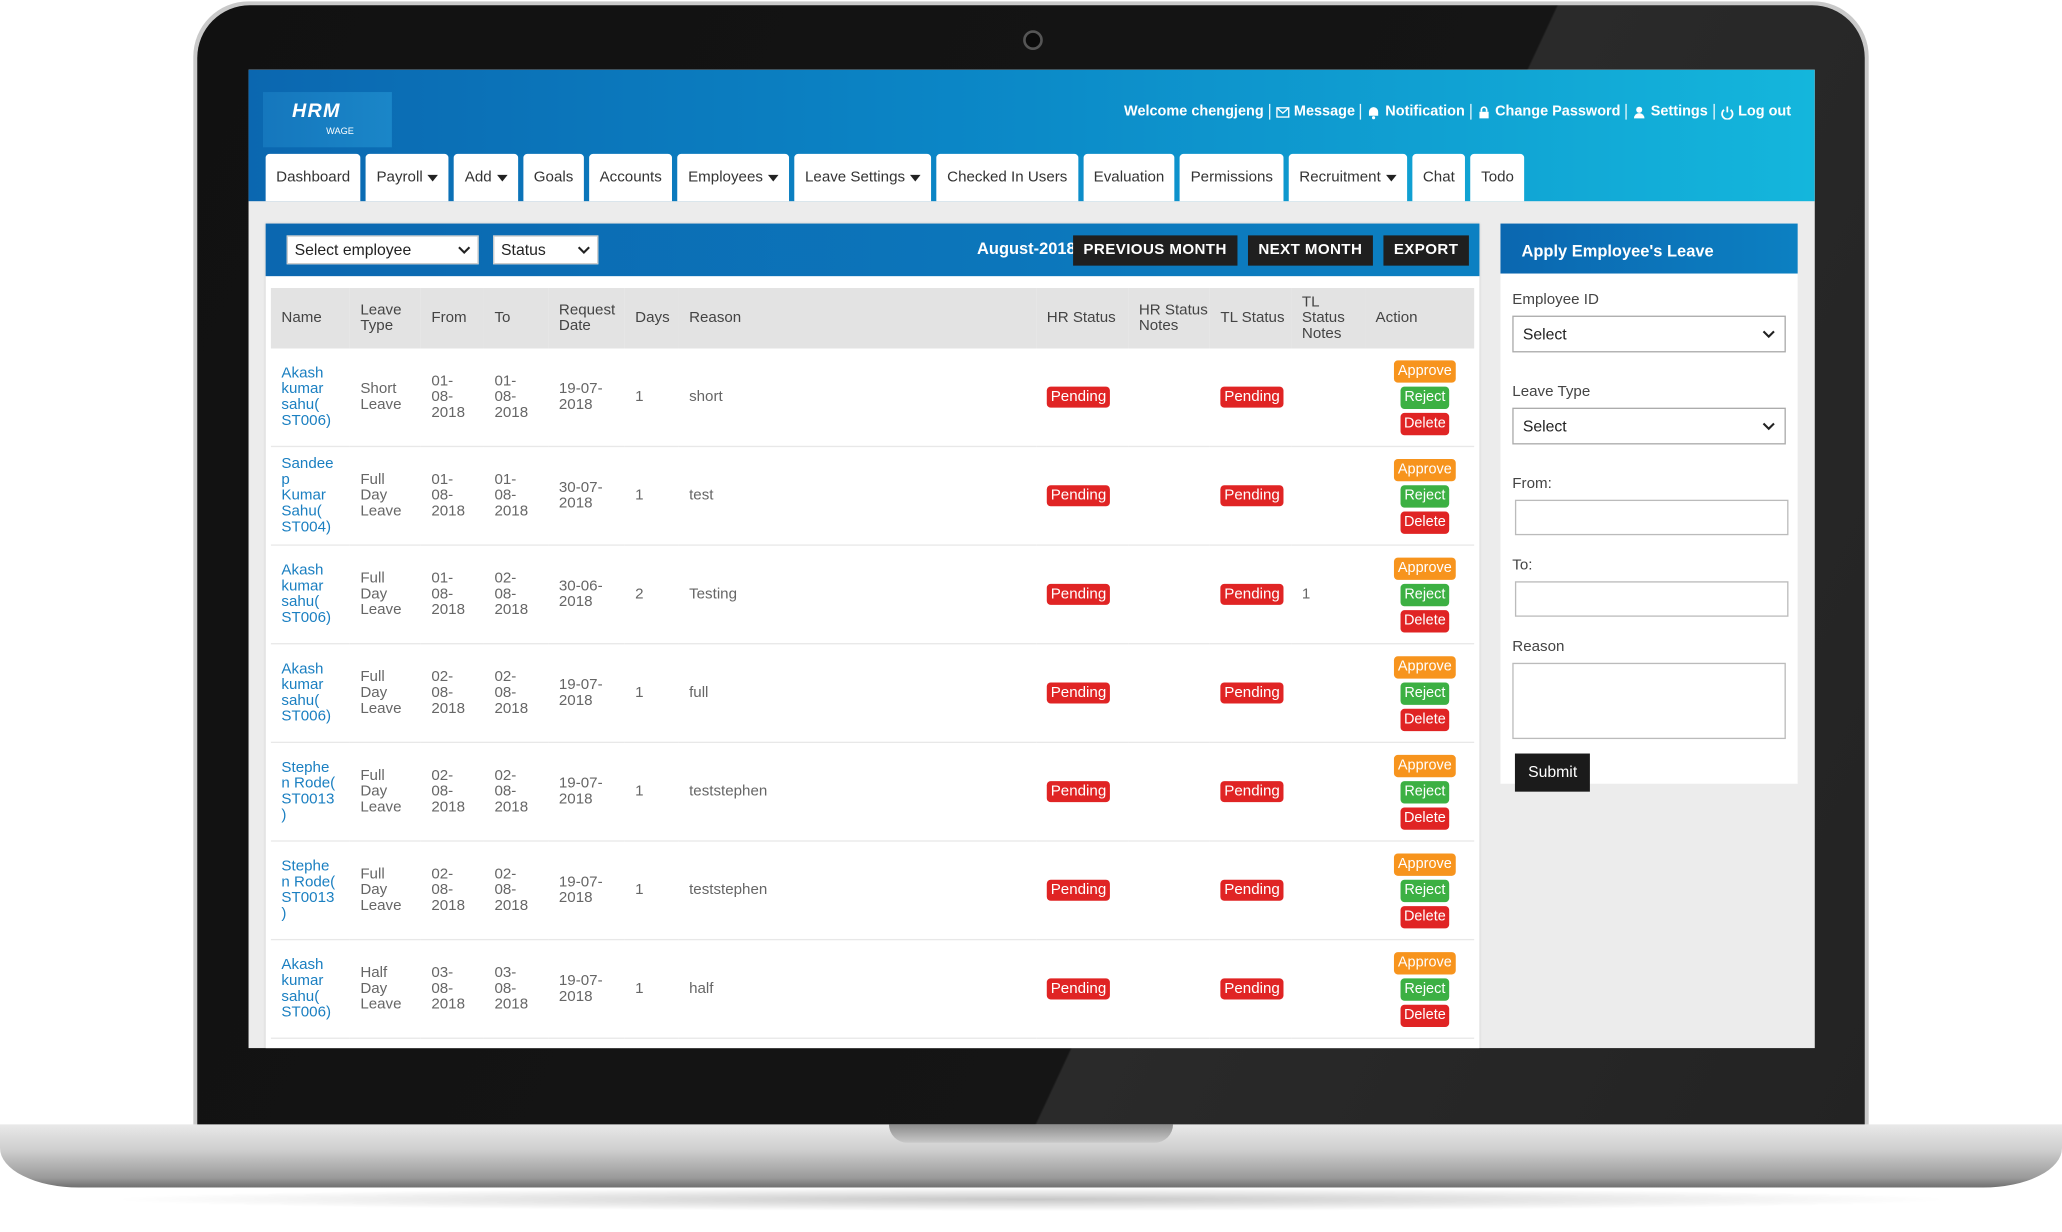 The width and height of the screenshot is (2062, 1232). I want to click on cell-text: Full Day Leave, so click(381, 496).